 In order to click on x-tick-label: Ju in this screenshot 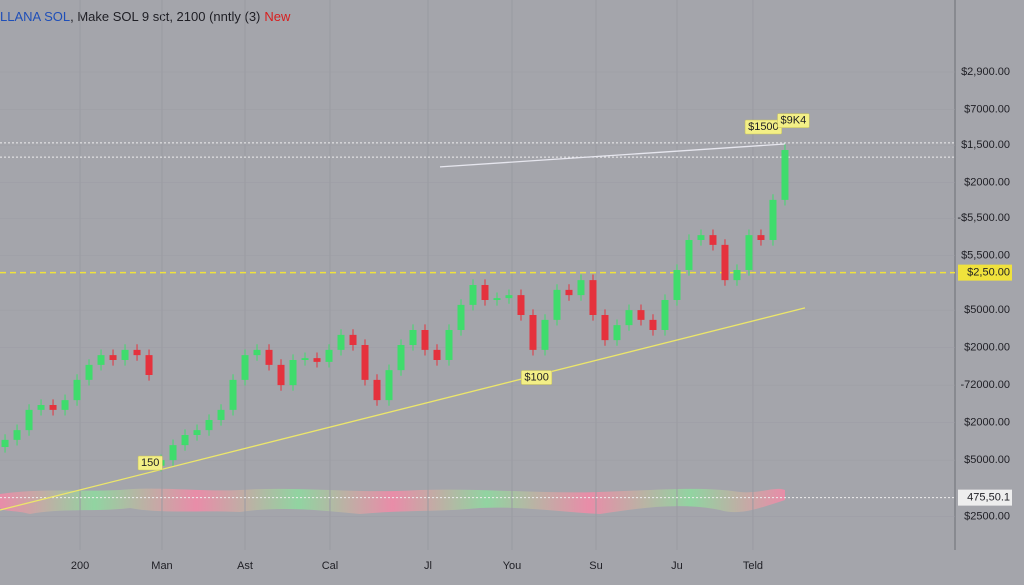, I will do `click(677, 566)`.